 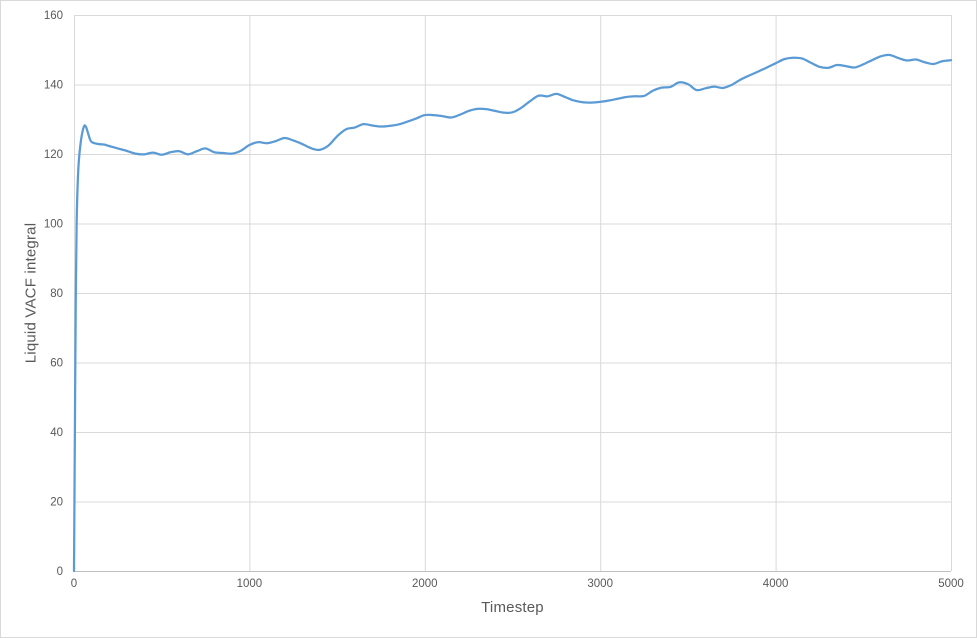 What do you see at coordinates (56, 503) in the screenshot?
I see `y-tick-label: 20` at bounding box center [56, 503].